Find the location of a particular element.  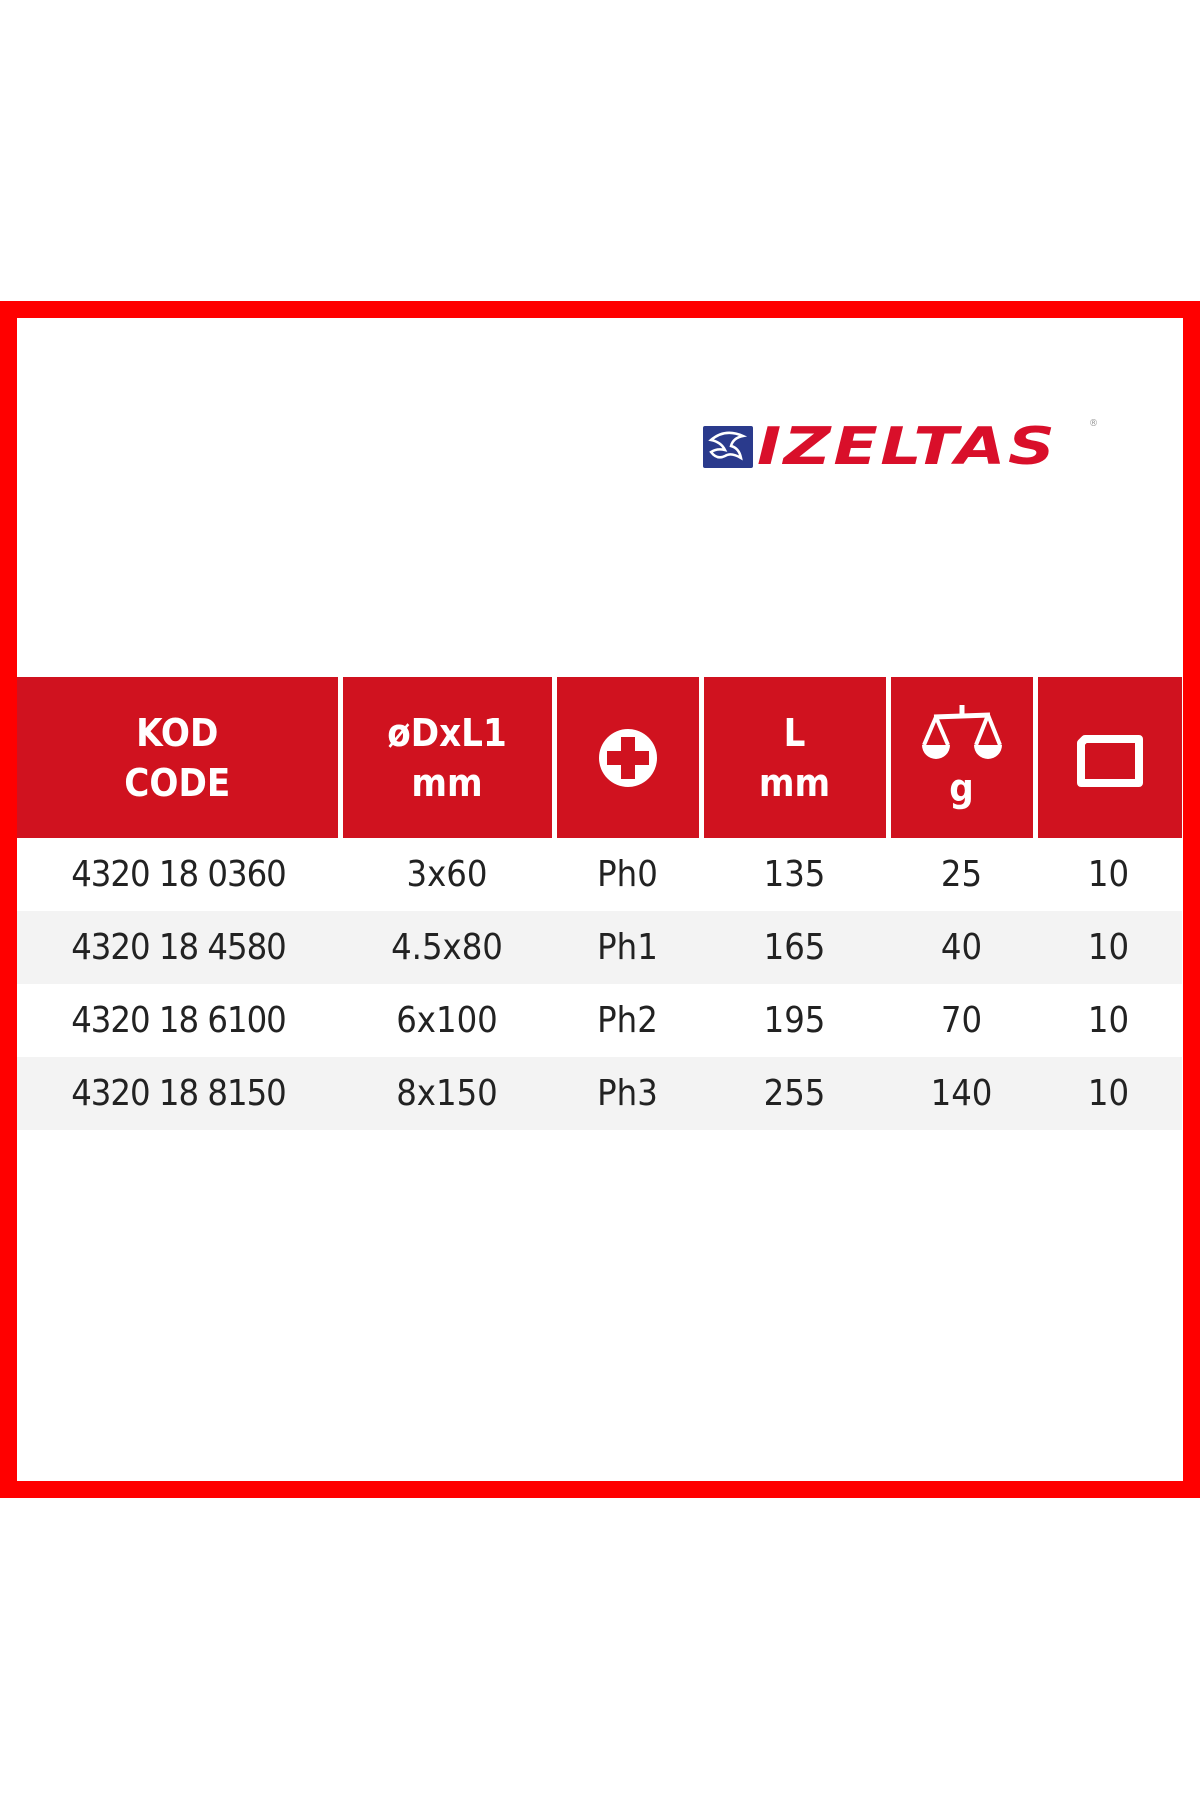

header-weight-unit: g is located at coordinates (961, 787).